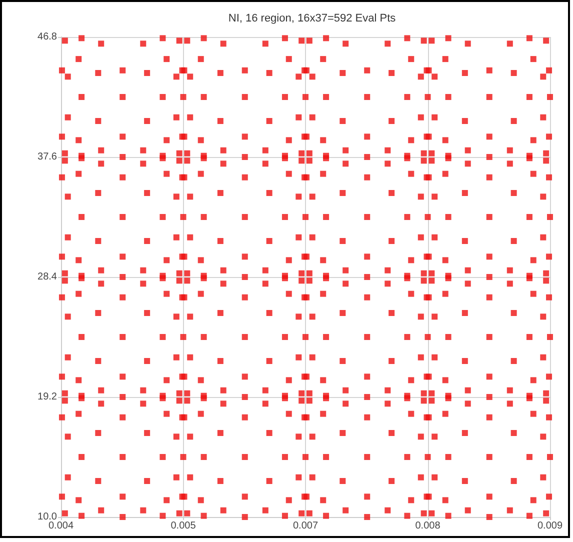 This screenshot has width=573, height=542. Describe the element at coordinates (61, 526) in the screenshot. I see `x-tick-label: 0.004` at that location.